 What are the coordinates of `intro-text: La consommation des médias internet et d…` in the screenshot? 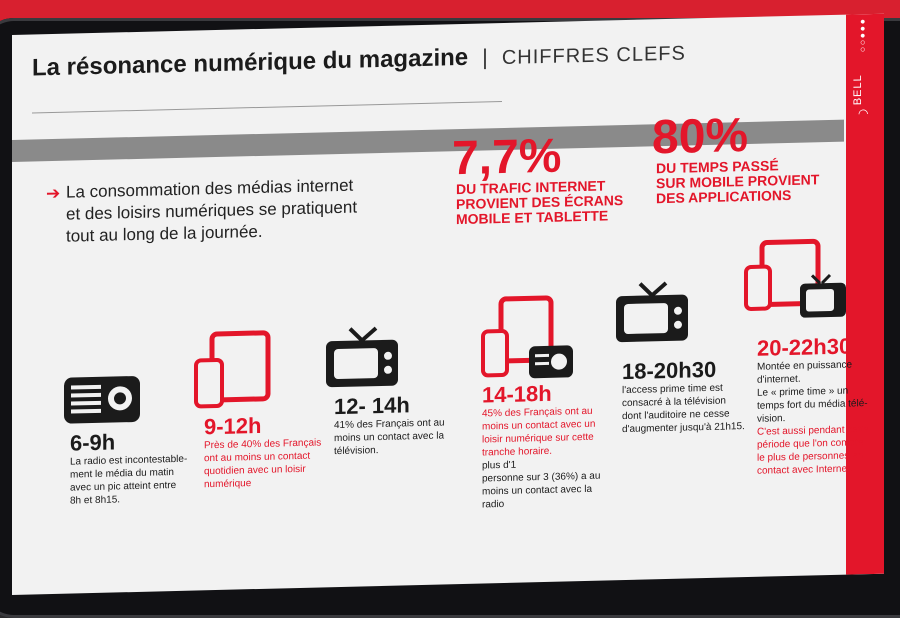 It's located at (212, 210).